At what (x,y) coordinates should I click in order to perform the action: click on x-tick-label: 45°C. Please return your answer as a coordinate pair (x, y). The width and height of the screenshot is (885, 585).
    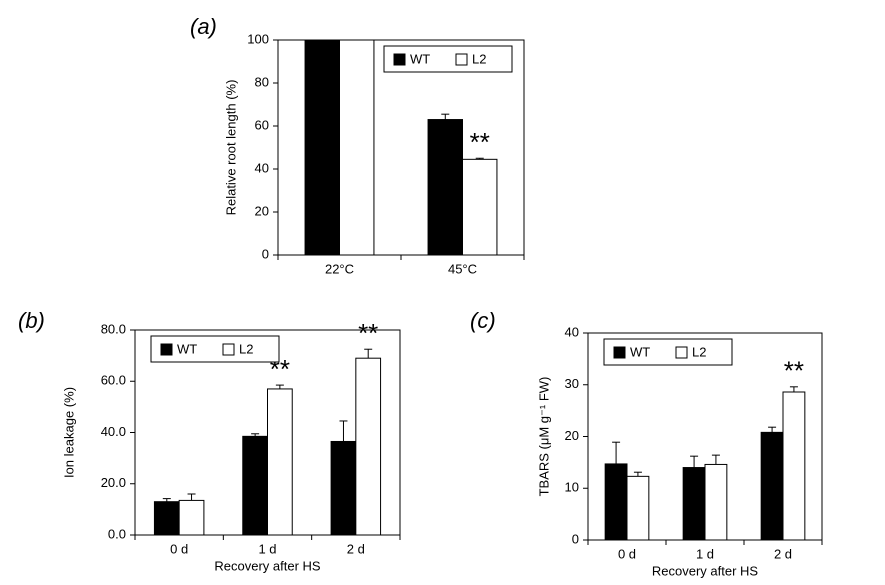
    Looking at the image, I should click on (462, 268).